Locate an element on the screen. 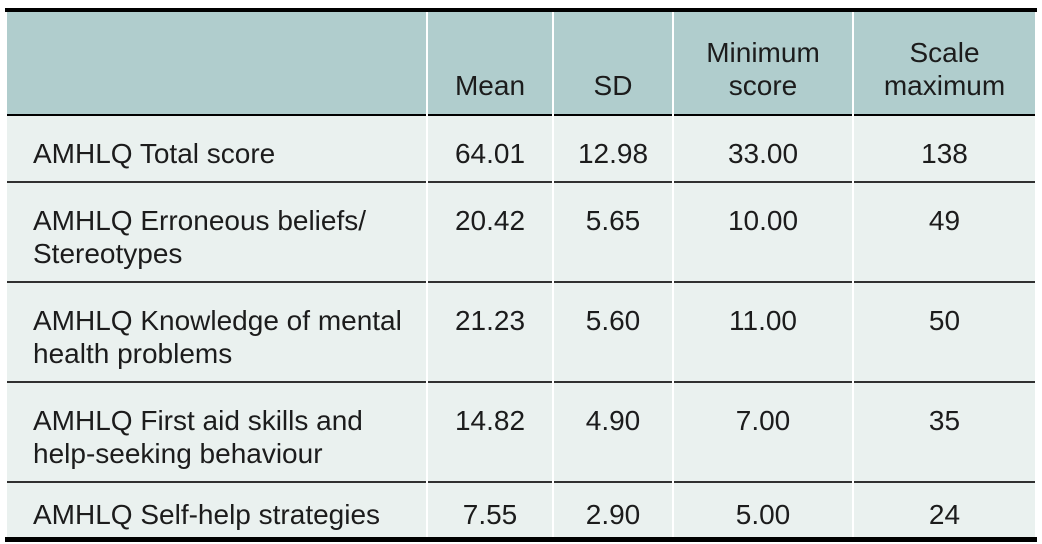 This screenshot has width=1042, height=544. col-header-mean: Mean is located at coordinates (490, 64).